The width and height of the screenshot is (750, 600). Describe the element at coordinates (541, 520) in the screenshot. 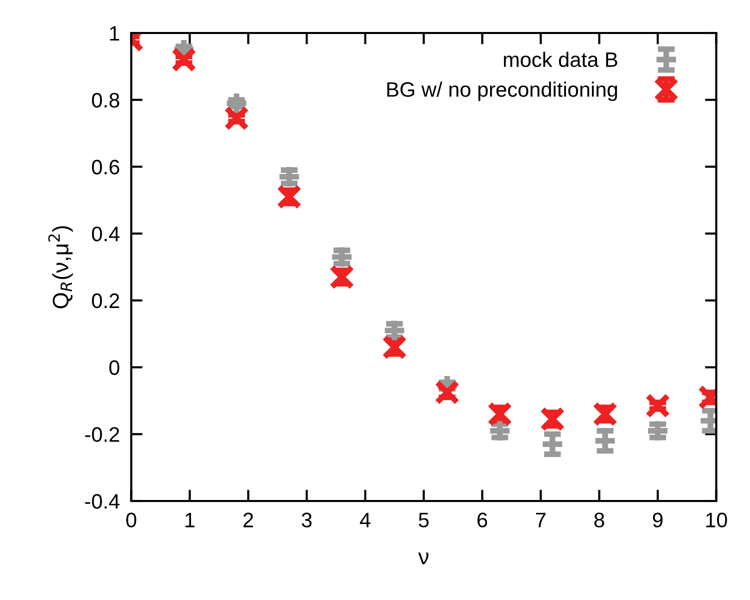

I see `x-tick-label: 7` at that location.